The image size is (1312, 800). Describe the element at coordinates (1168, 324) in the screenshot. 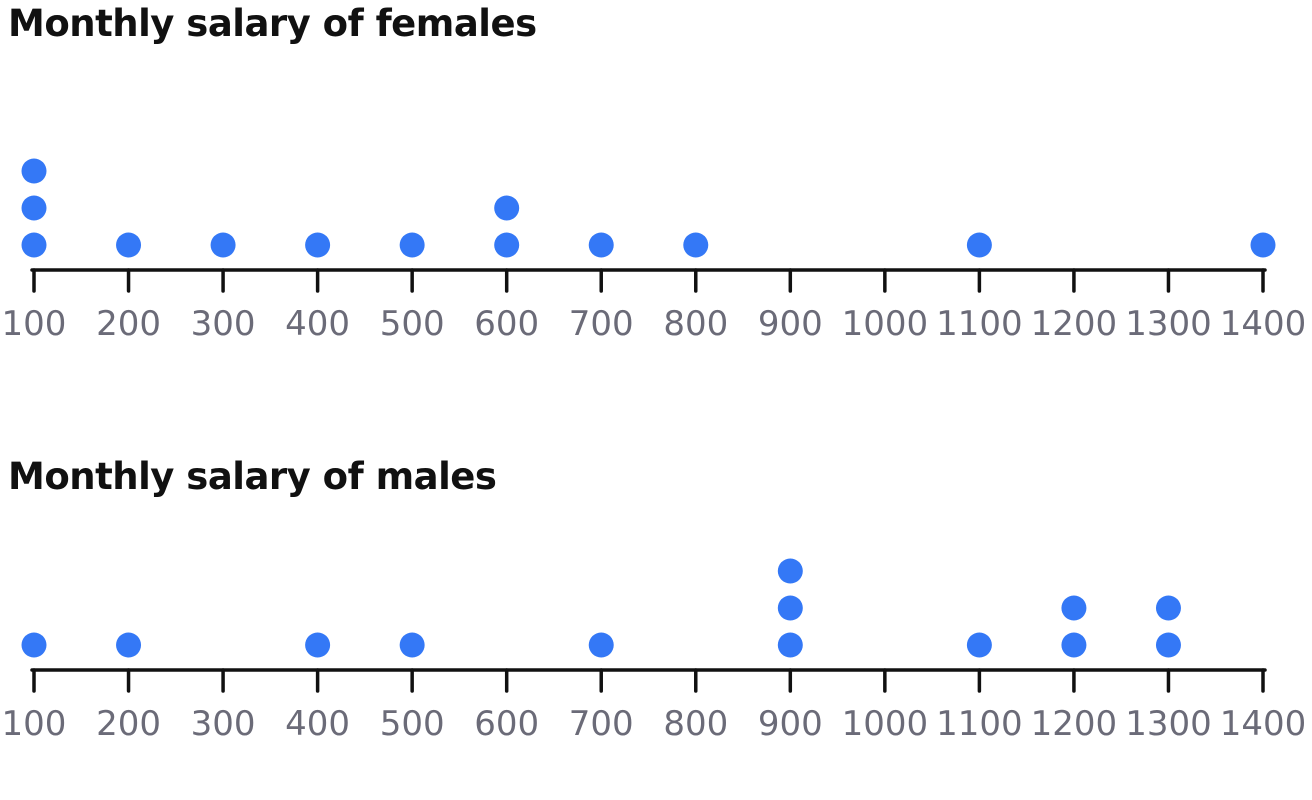

I see `tick-label-females-1300: 1300` at that location.